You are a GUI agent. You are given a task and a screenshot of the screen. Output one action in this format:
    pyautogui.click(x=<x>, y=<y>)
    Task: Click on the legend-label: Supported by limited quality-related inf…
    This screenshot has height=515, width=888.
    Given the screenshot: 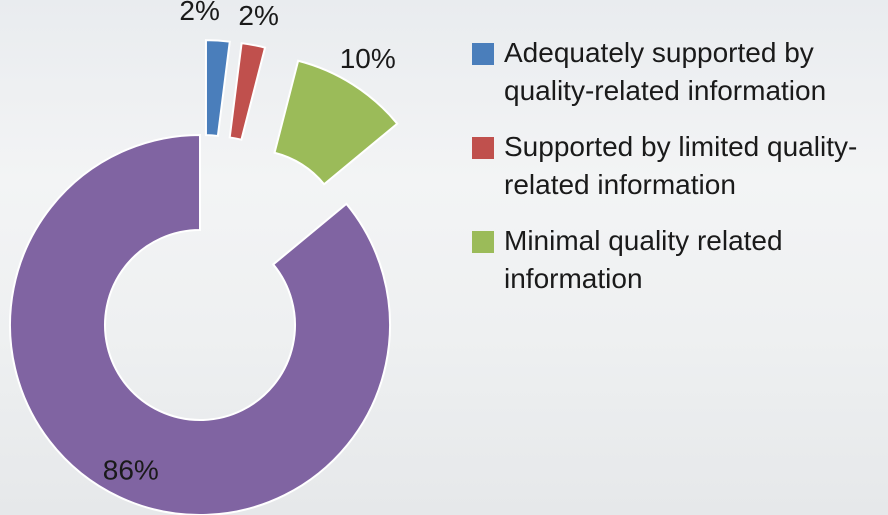 What is the action you would take?
    pyautogui.click(x=681, y=165)
    